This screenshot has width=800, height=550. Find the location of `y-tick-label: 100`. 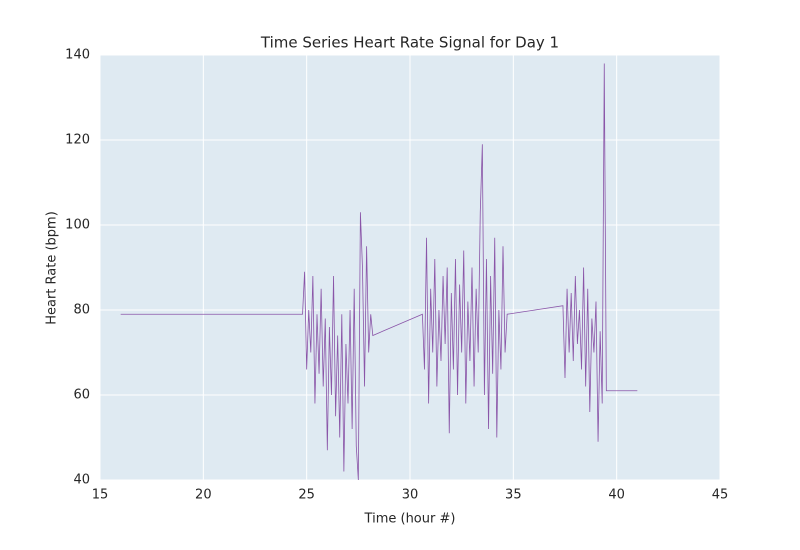

y-tick-label: 100 is located at coordinates (77, 225).